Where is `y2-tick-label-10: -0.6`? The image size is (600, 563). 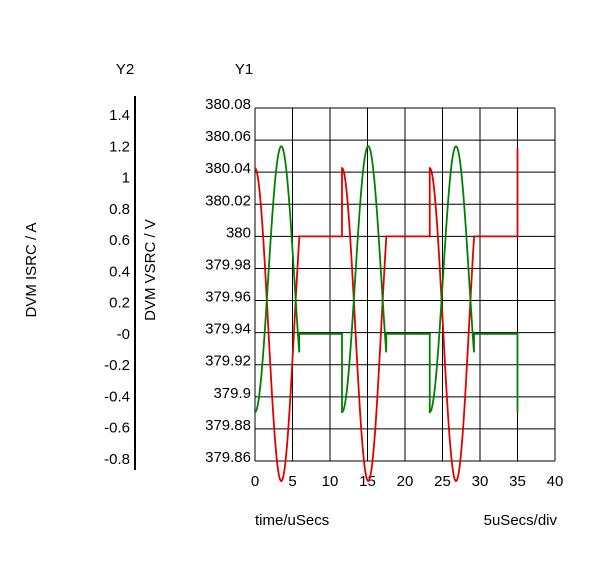
y2-tick-label-10: -0.6 is located at coordinates (117, 428).